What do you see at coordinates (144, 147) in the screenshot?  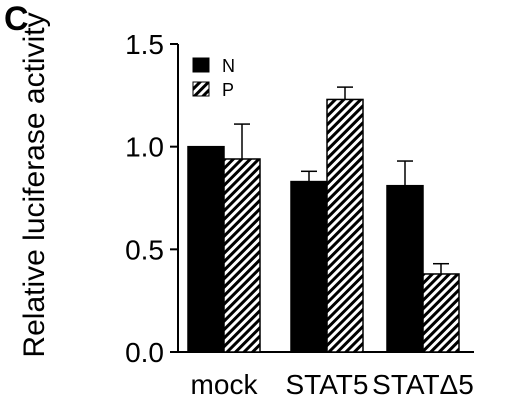 I see `y-tick-label: 1.0` at bounding box center [144, 147].